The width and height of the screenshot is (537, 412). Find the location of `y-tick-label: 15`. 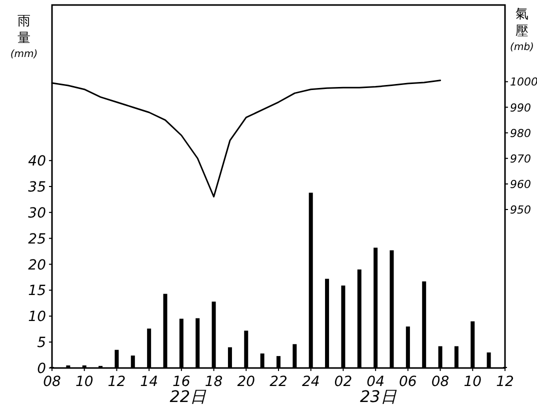

y-tick-label: 15 is located at coordinates (37, 291).